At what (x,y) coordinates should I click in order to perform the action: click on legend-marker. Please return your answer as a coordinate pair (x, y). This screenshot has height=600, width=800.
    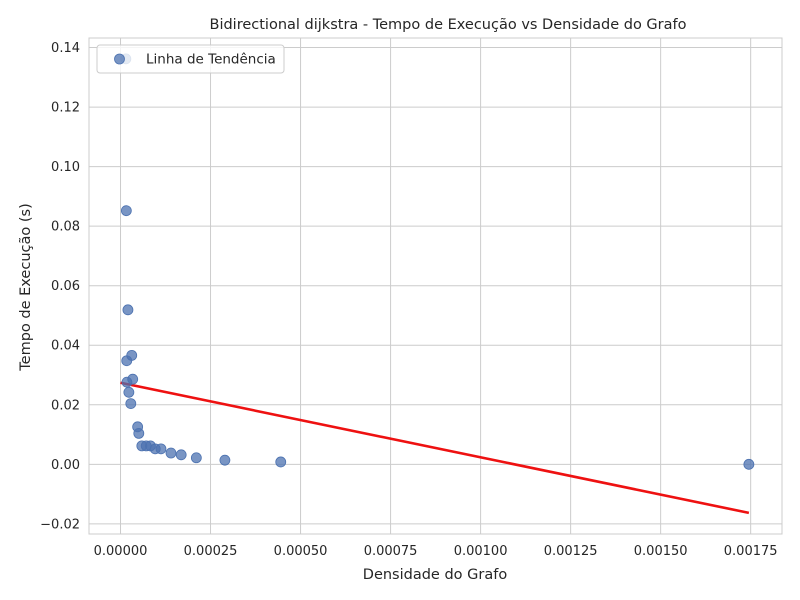
    Looking at the image, I should click on (119, 59).